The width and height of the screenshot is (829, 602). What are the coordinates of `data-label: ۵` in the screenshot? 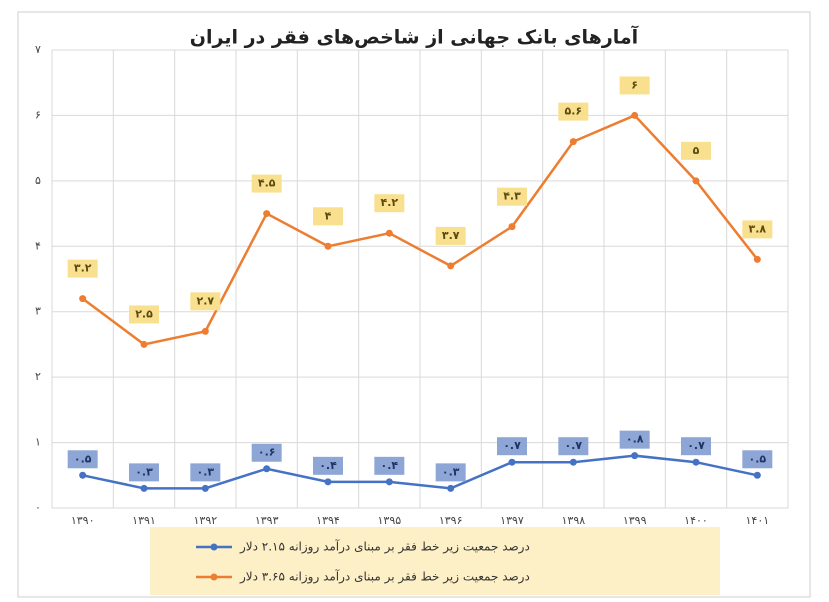 It's located at (696, 150).